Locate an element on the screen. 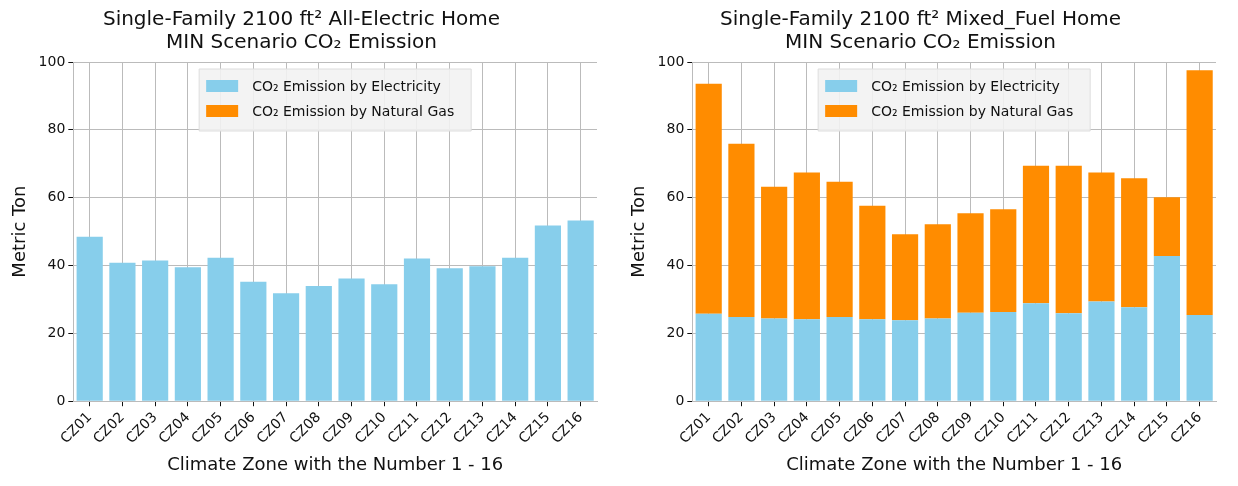 This screenshot has width=1238, height=486. chart-title: Single-Family 2100 ft² All-Electric Home MIN Scenario CO₂ Emission is located at coordinates (301, 29).